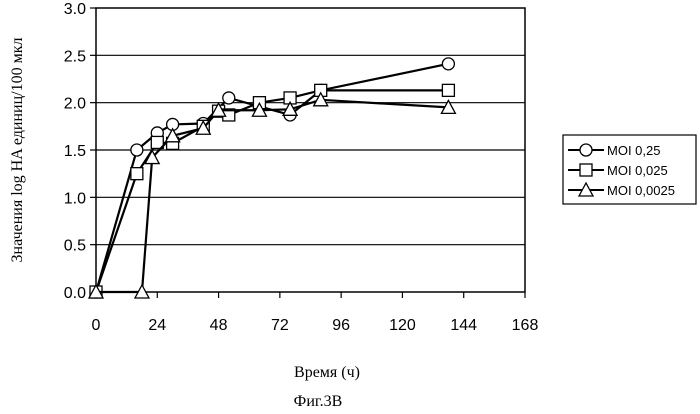 This screenshot has width=700, height=414. I want to click on y-tick-label: 3.0, so click(75, 9).